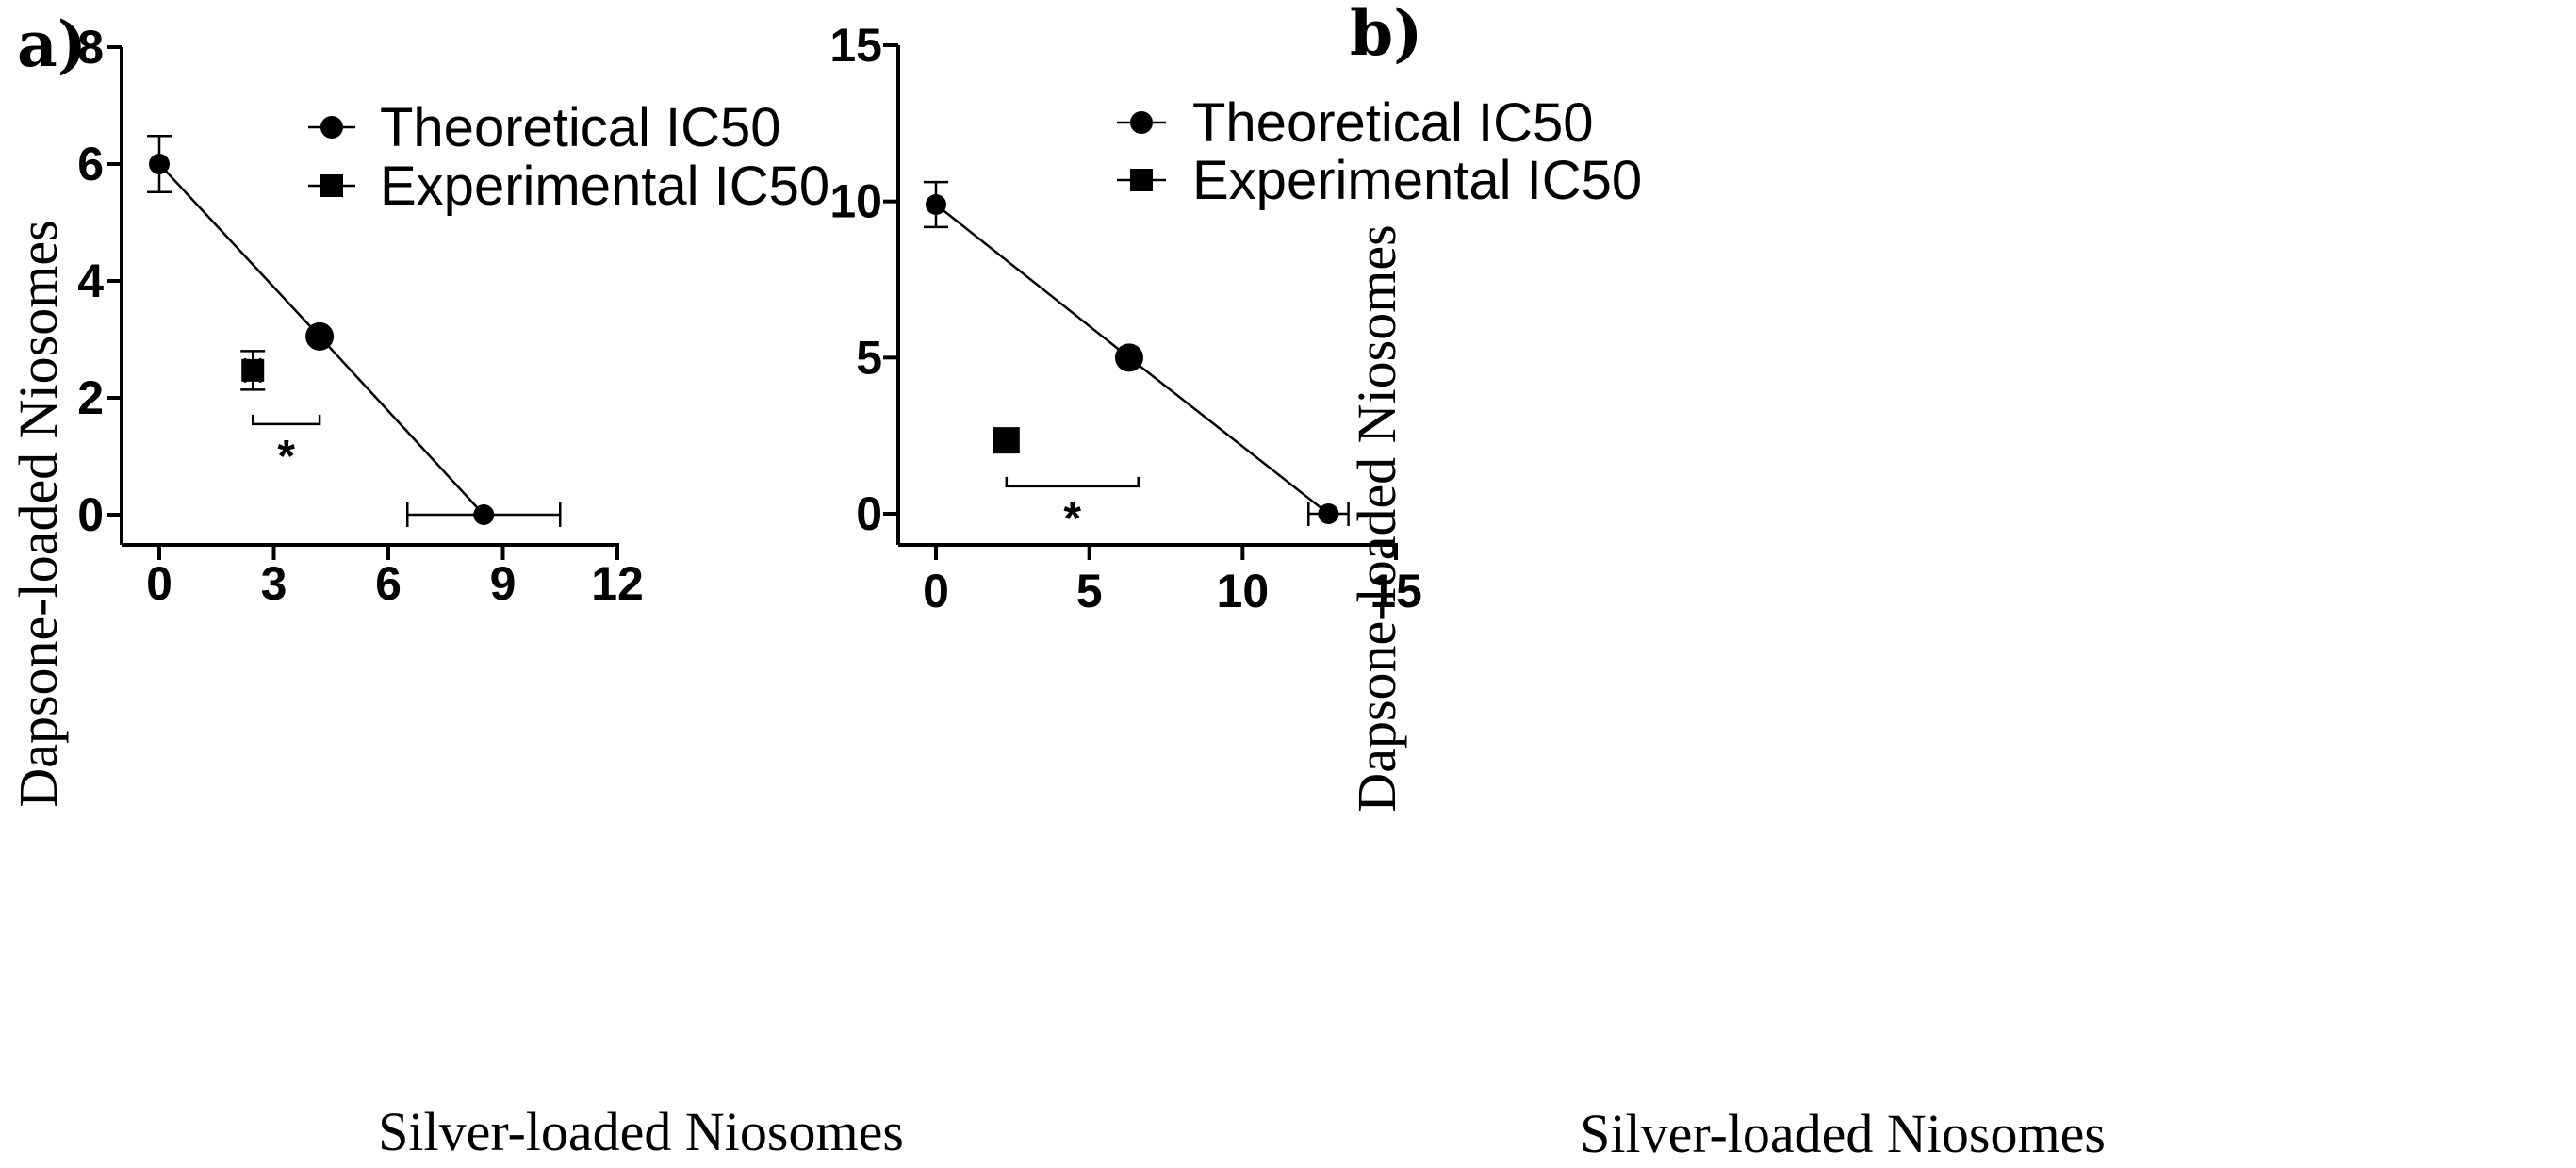 This screenshot has height=1168, width=2576. What do you see at coordinates (1243, 591) in the screenshot?
I see `x-tick-label: 10` at bounding box center [1243, 591].